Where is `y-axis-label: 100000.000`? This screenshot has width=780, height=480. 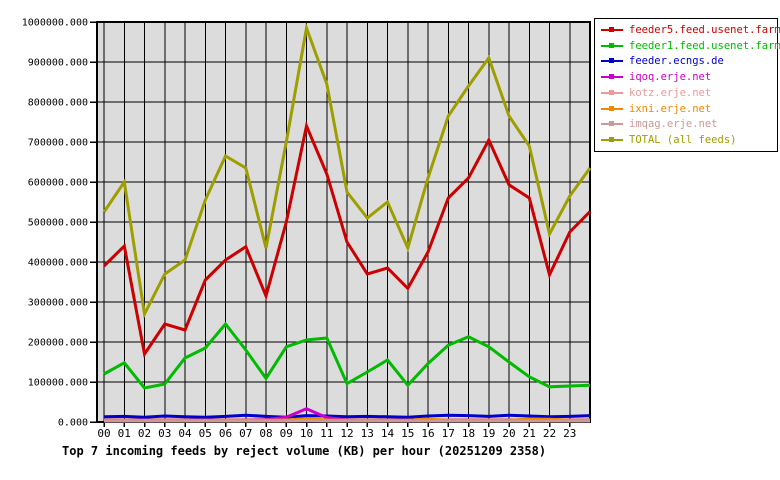
y-axis-label: 100000.000 is located at coordinates (58, 383).